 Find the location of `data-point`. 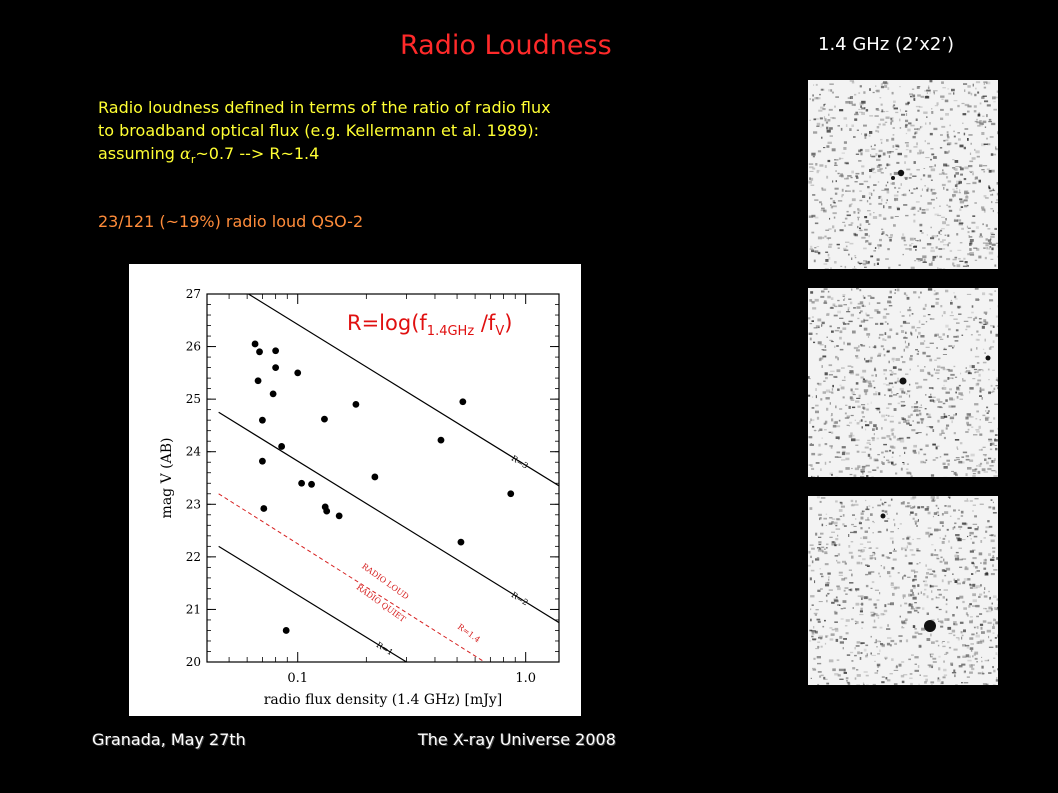

data-point is located at coordinates (298, 373).